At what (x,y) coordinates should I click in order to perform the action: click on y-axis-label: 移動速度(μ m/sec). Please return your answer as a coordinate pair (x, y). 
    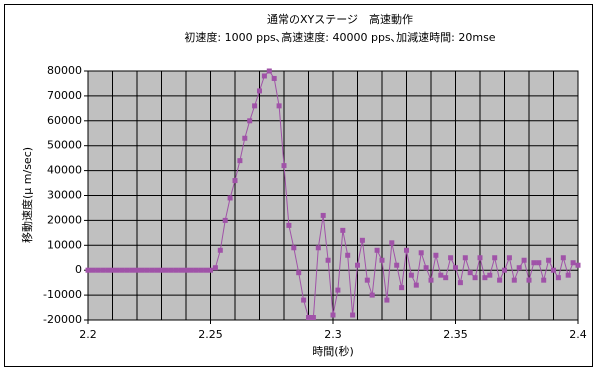
    Looking at the image, I should click on (27, 195).